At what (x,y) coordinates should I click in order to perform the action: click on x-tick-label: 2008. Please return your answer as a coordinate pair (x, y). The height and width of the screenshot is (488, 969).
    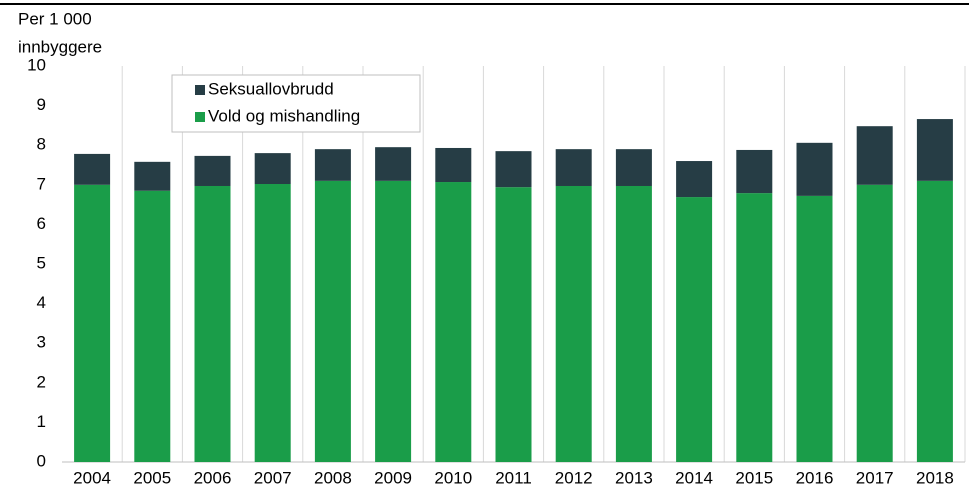
    Looking at the image, I should click on (333, 477).